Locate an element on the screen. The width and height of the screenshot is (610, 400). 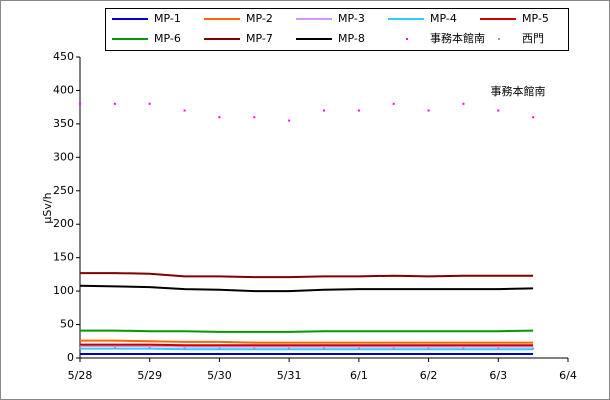
legend-label: MP-7 is located at coordinates (259, 38).